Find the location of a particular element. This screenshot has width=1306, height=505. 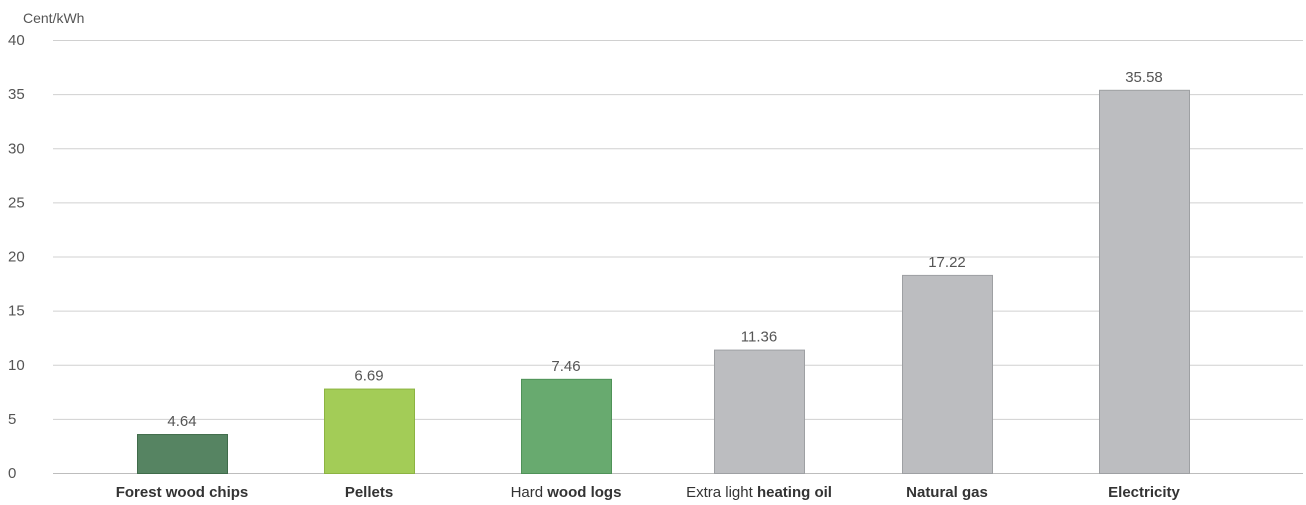

y-axis-unit-label: Cent/kWh is located at coordinates (53, 18).